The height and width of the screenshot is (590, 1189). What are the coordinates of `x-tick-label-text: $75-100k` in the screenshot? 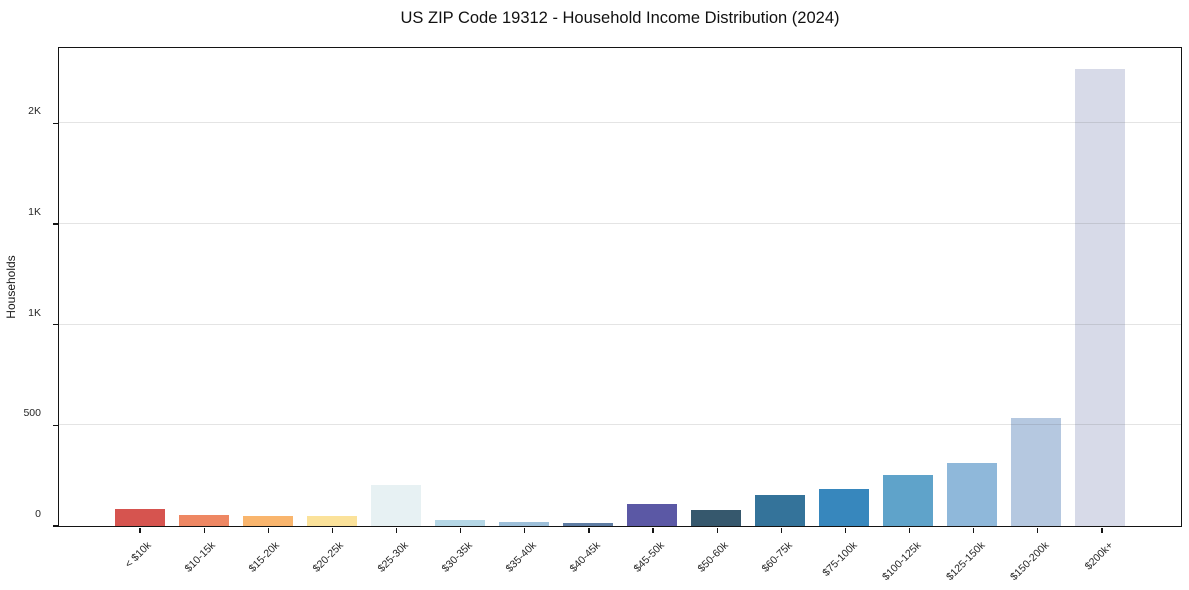 It's located at (839, 559).